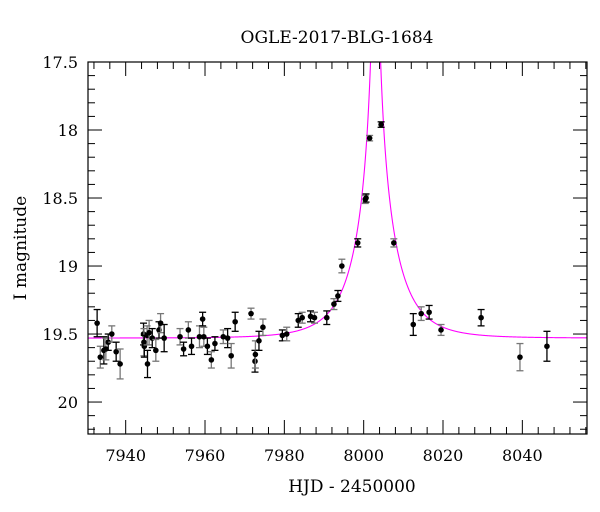 This screenshot has width=600, height=512. Describe the element at coordinates (21, 248) in the screenshot. I see `y-axis-title: I magnitude` at that location.